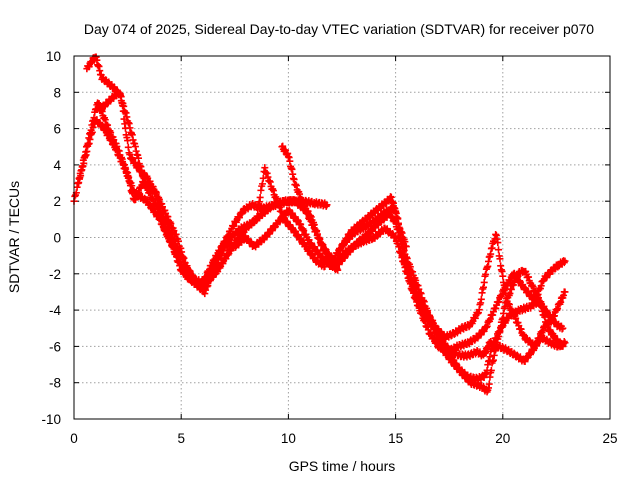 The image size is (640, 480). I want to click on y-tick-label: -10, so click(51, 419).